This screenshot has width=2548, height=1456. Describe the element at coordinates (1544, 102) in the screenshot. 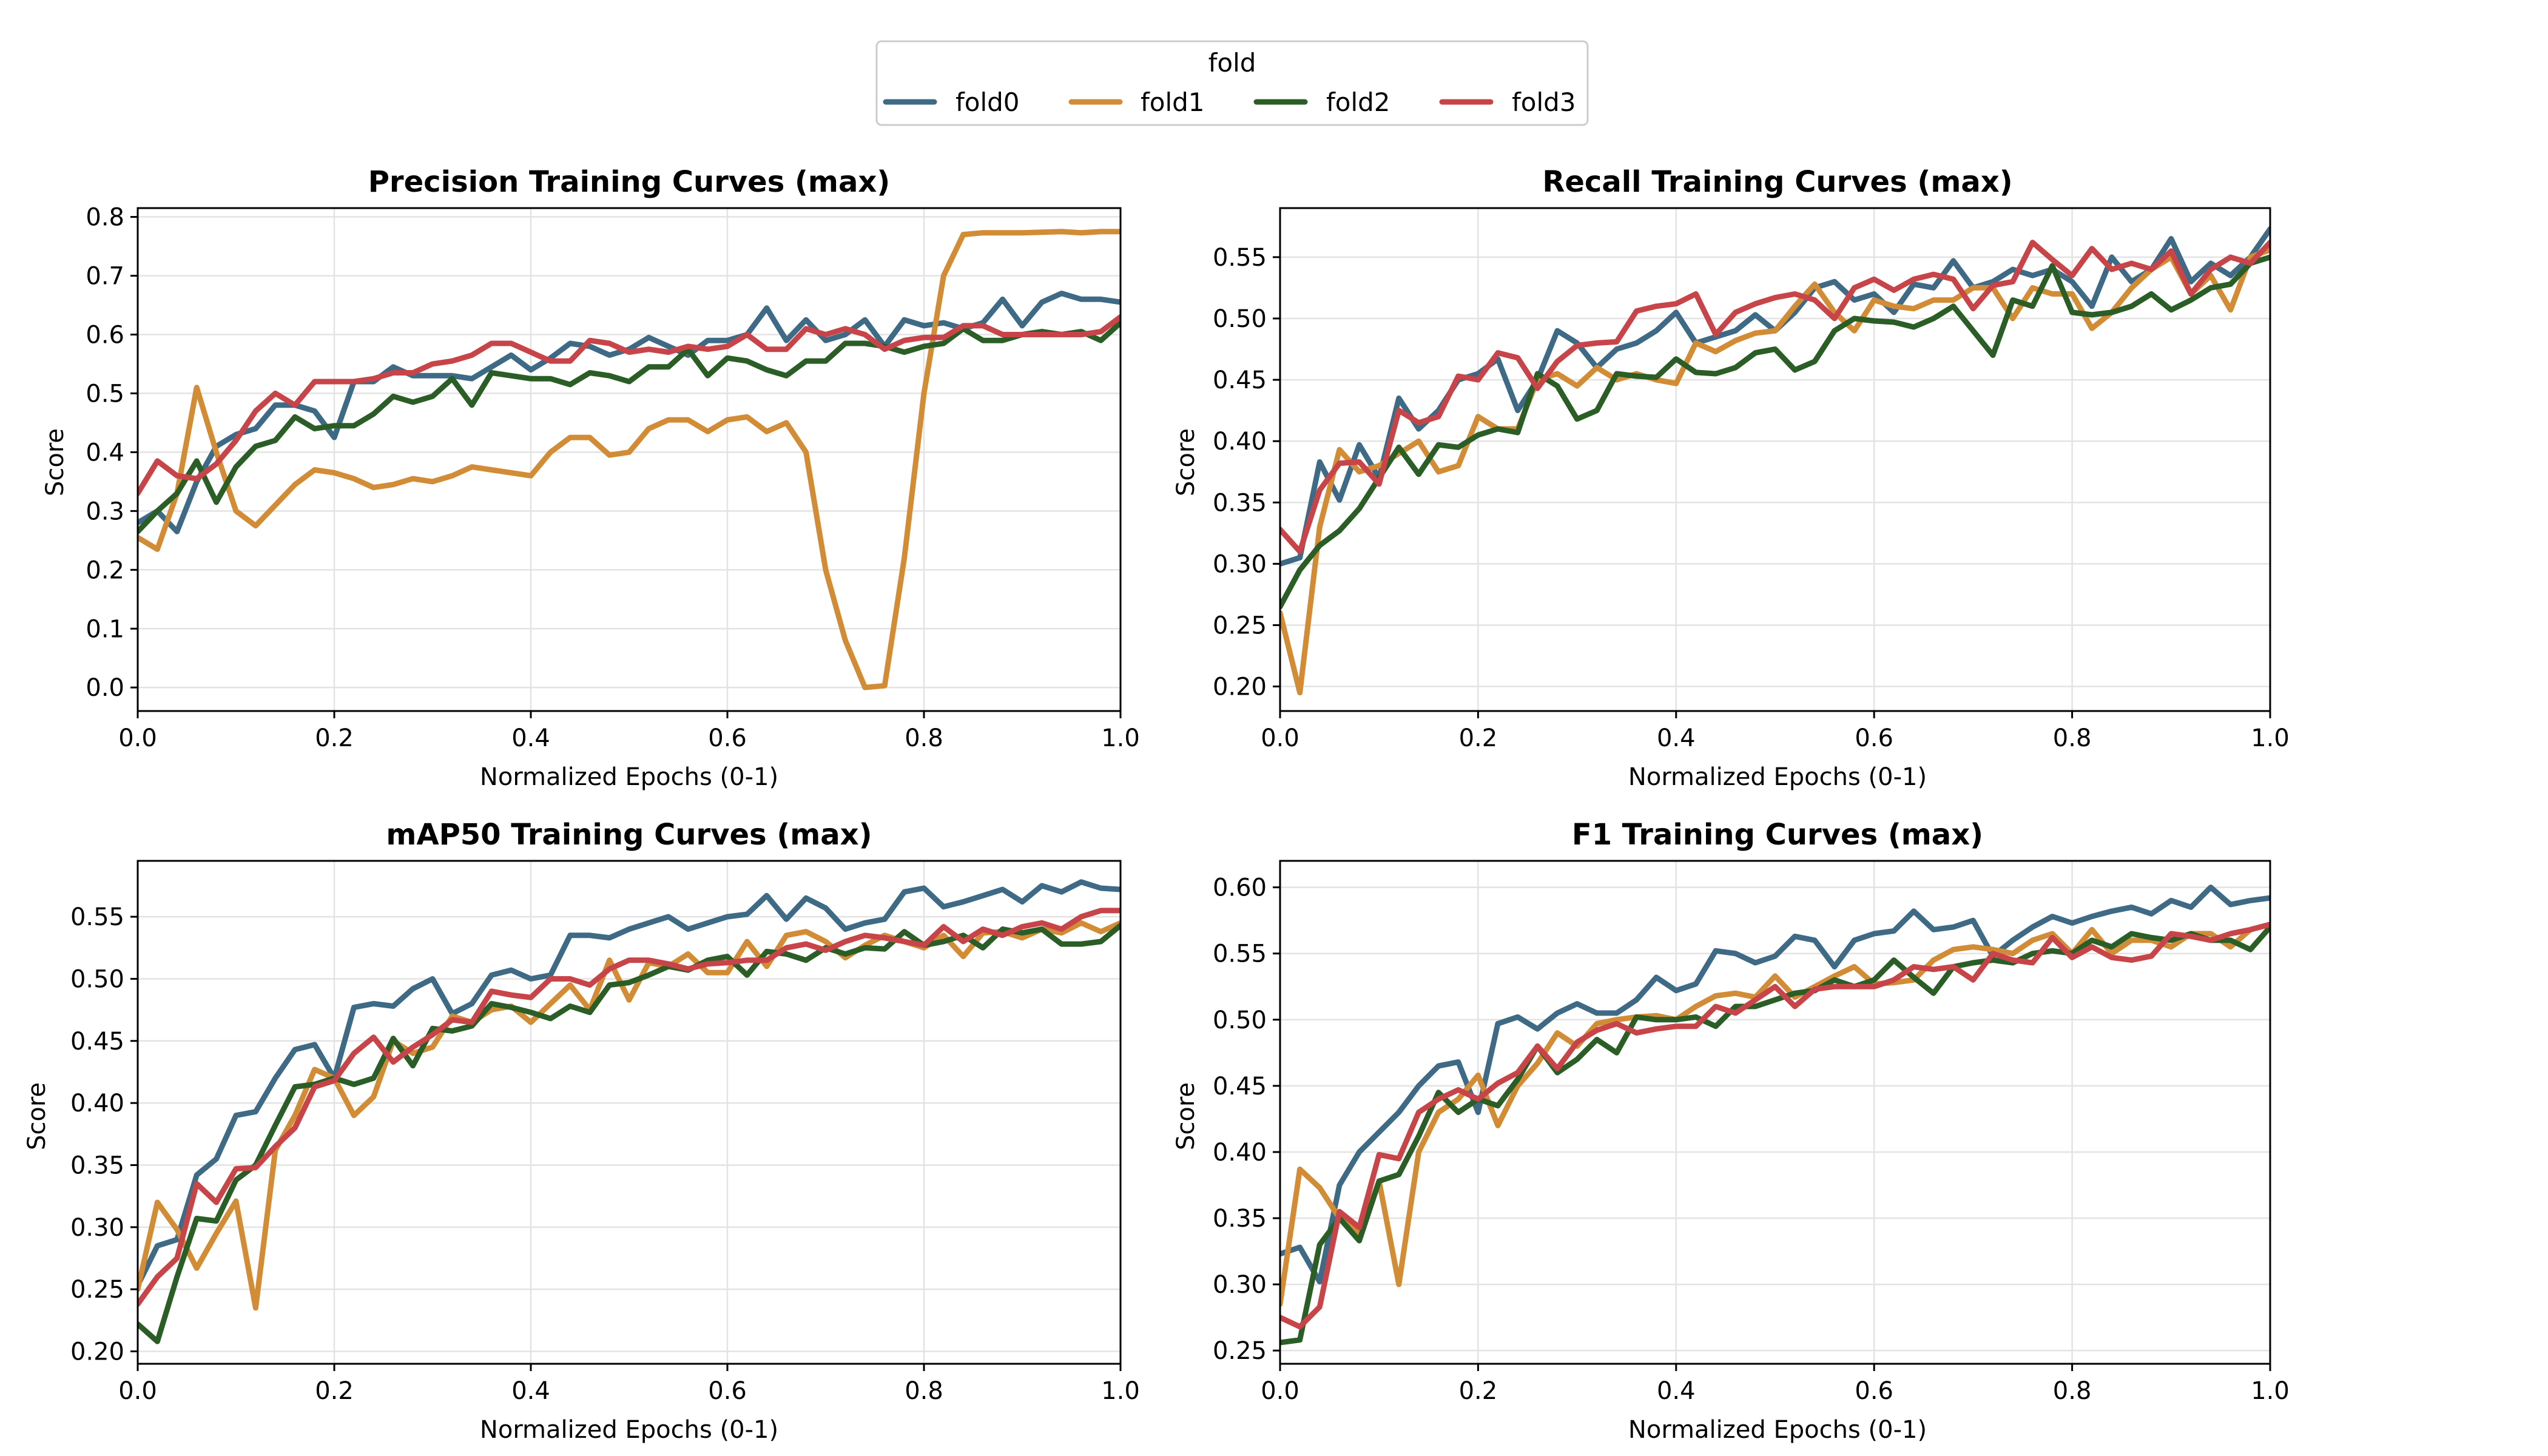

I see `legend-label-fold3: fold3` at that location.